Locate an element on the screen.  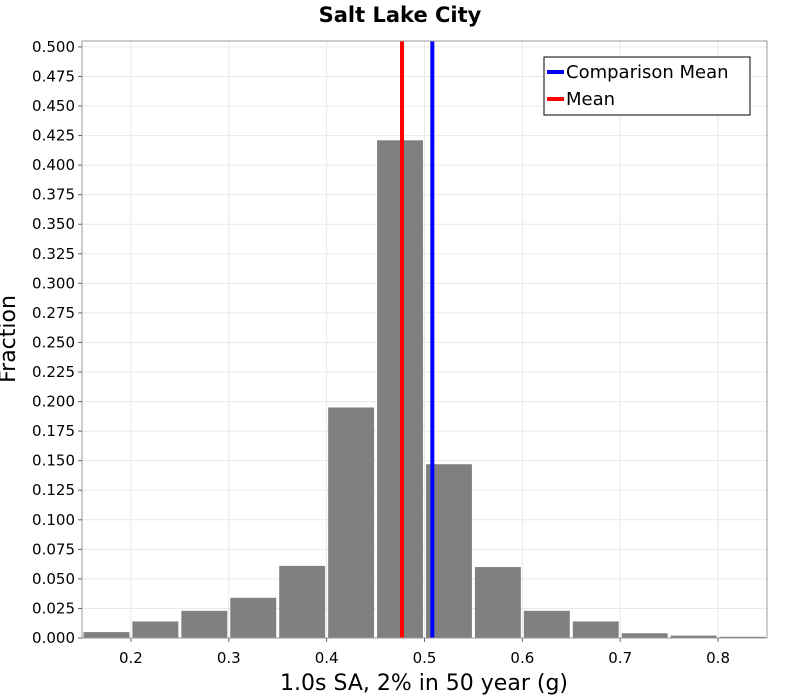
x-tick-label: 0.4 is located at coordinates (327, 658).